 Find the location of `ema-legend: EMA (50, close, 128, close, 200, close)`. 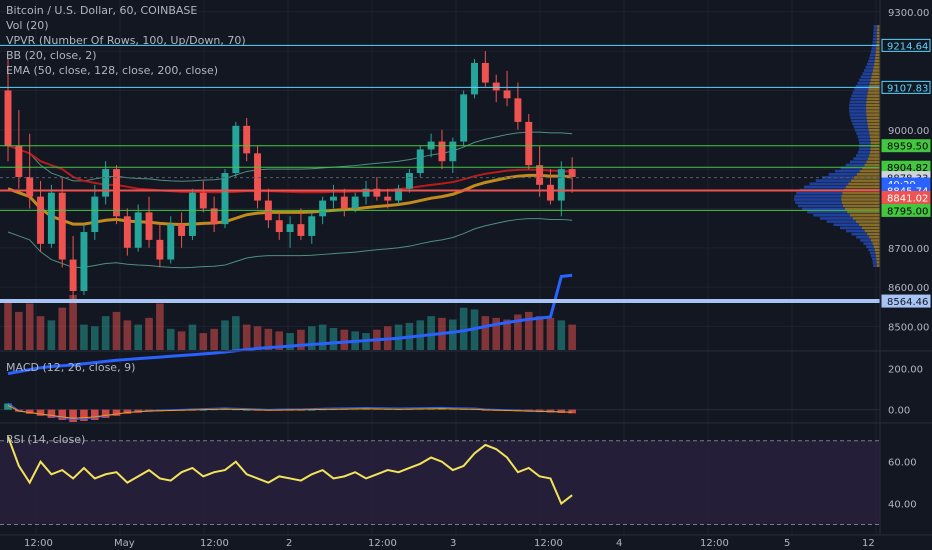

ema-legend: EMA (50, close, 128, close, 200, close) is located at coordinates (112, 70).